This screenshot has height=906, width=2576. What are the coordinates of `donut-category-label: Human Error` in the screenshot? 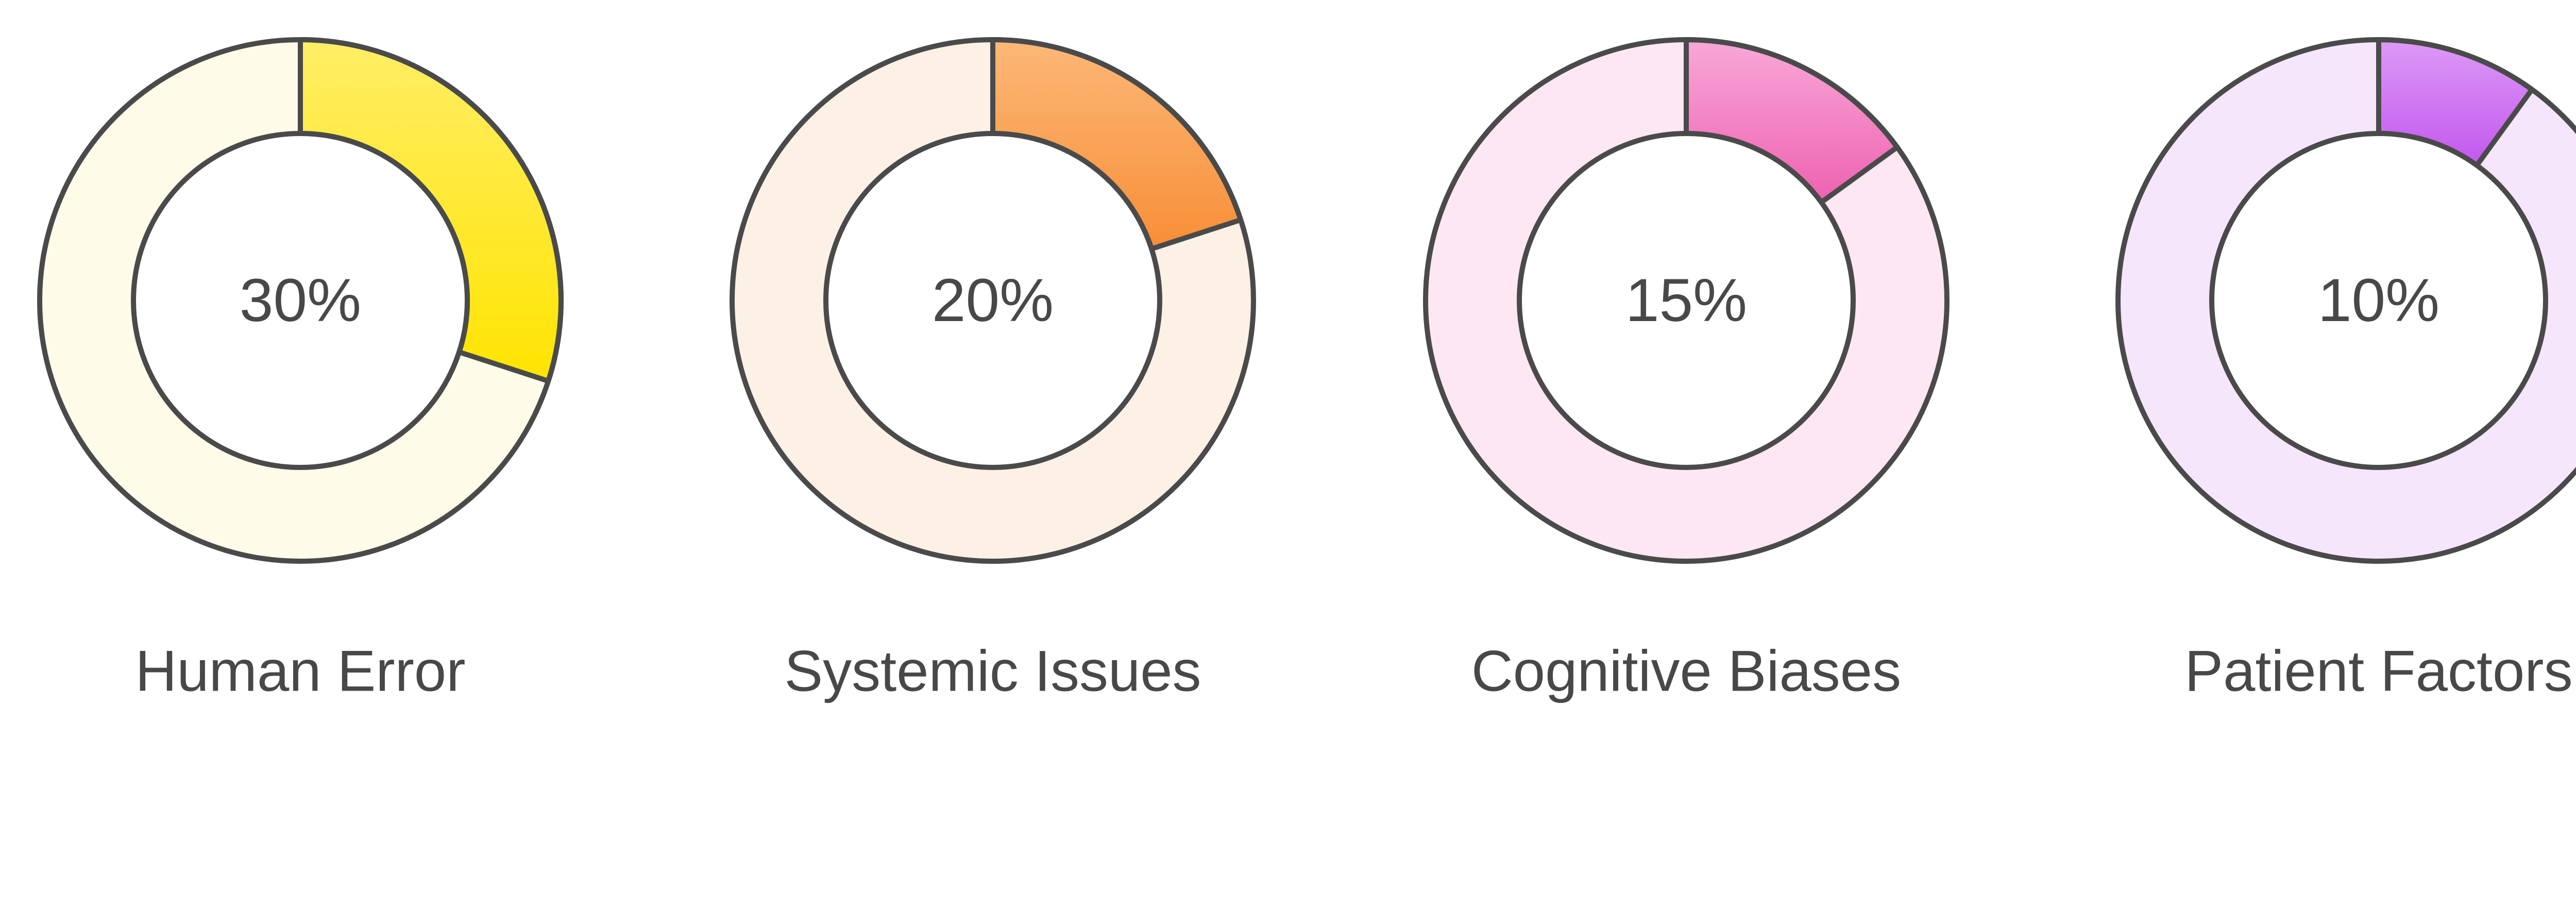 It's located at (300, 671).